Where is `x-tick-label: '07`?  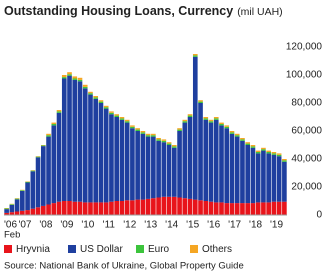
x-tick-label: '07 is located at coordinates (24, 225).